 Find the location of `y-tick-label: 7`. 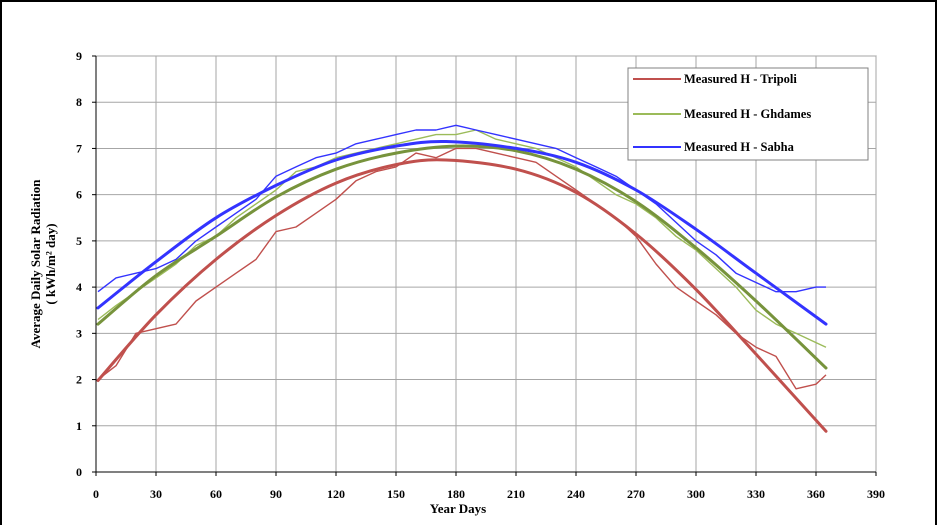

y-tick-label: 7 is located at coordinates (79, 148).